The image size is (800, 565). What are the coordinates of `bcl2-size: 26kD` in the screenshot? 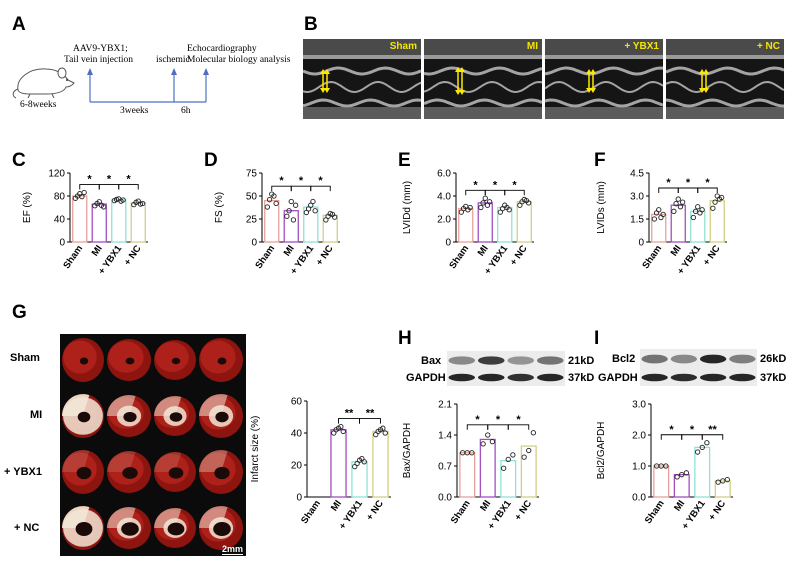 It's located at (773, 359).